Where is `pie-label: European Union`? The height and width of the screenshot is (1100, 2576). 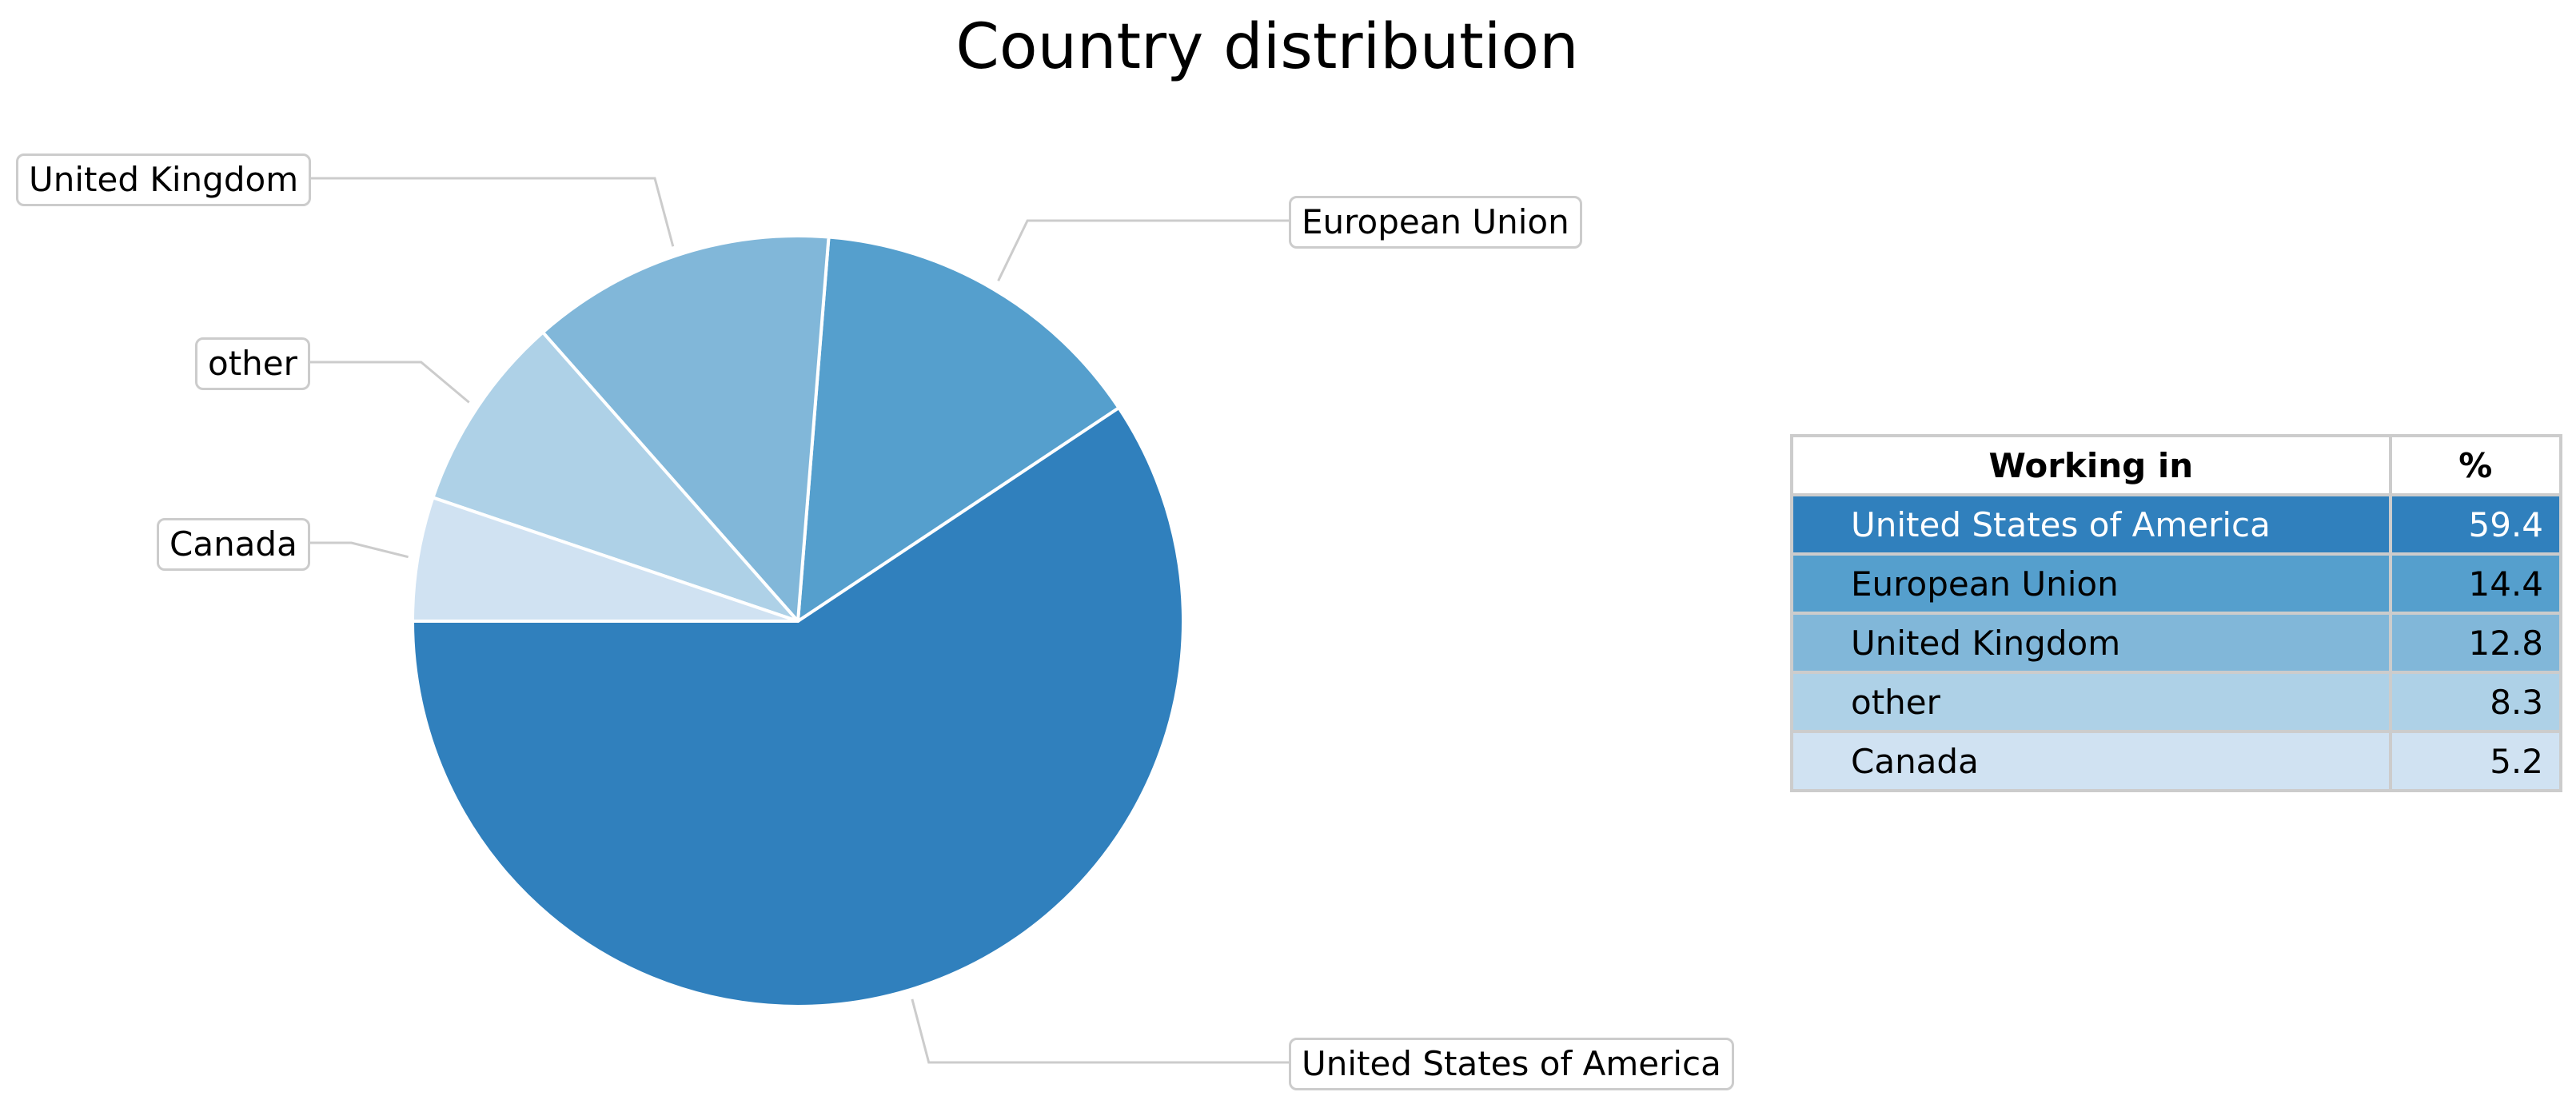 pie-label: European Union is located at coordinates (1436, 222).